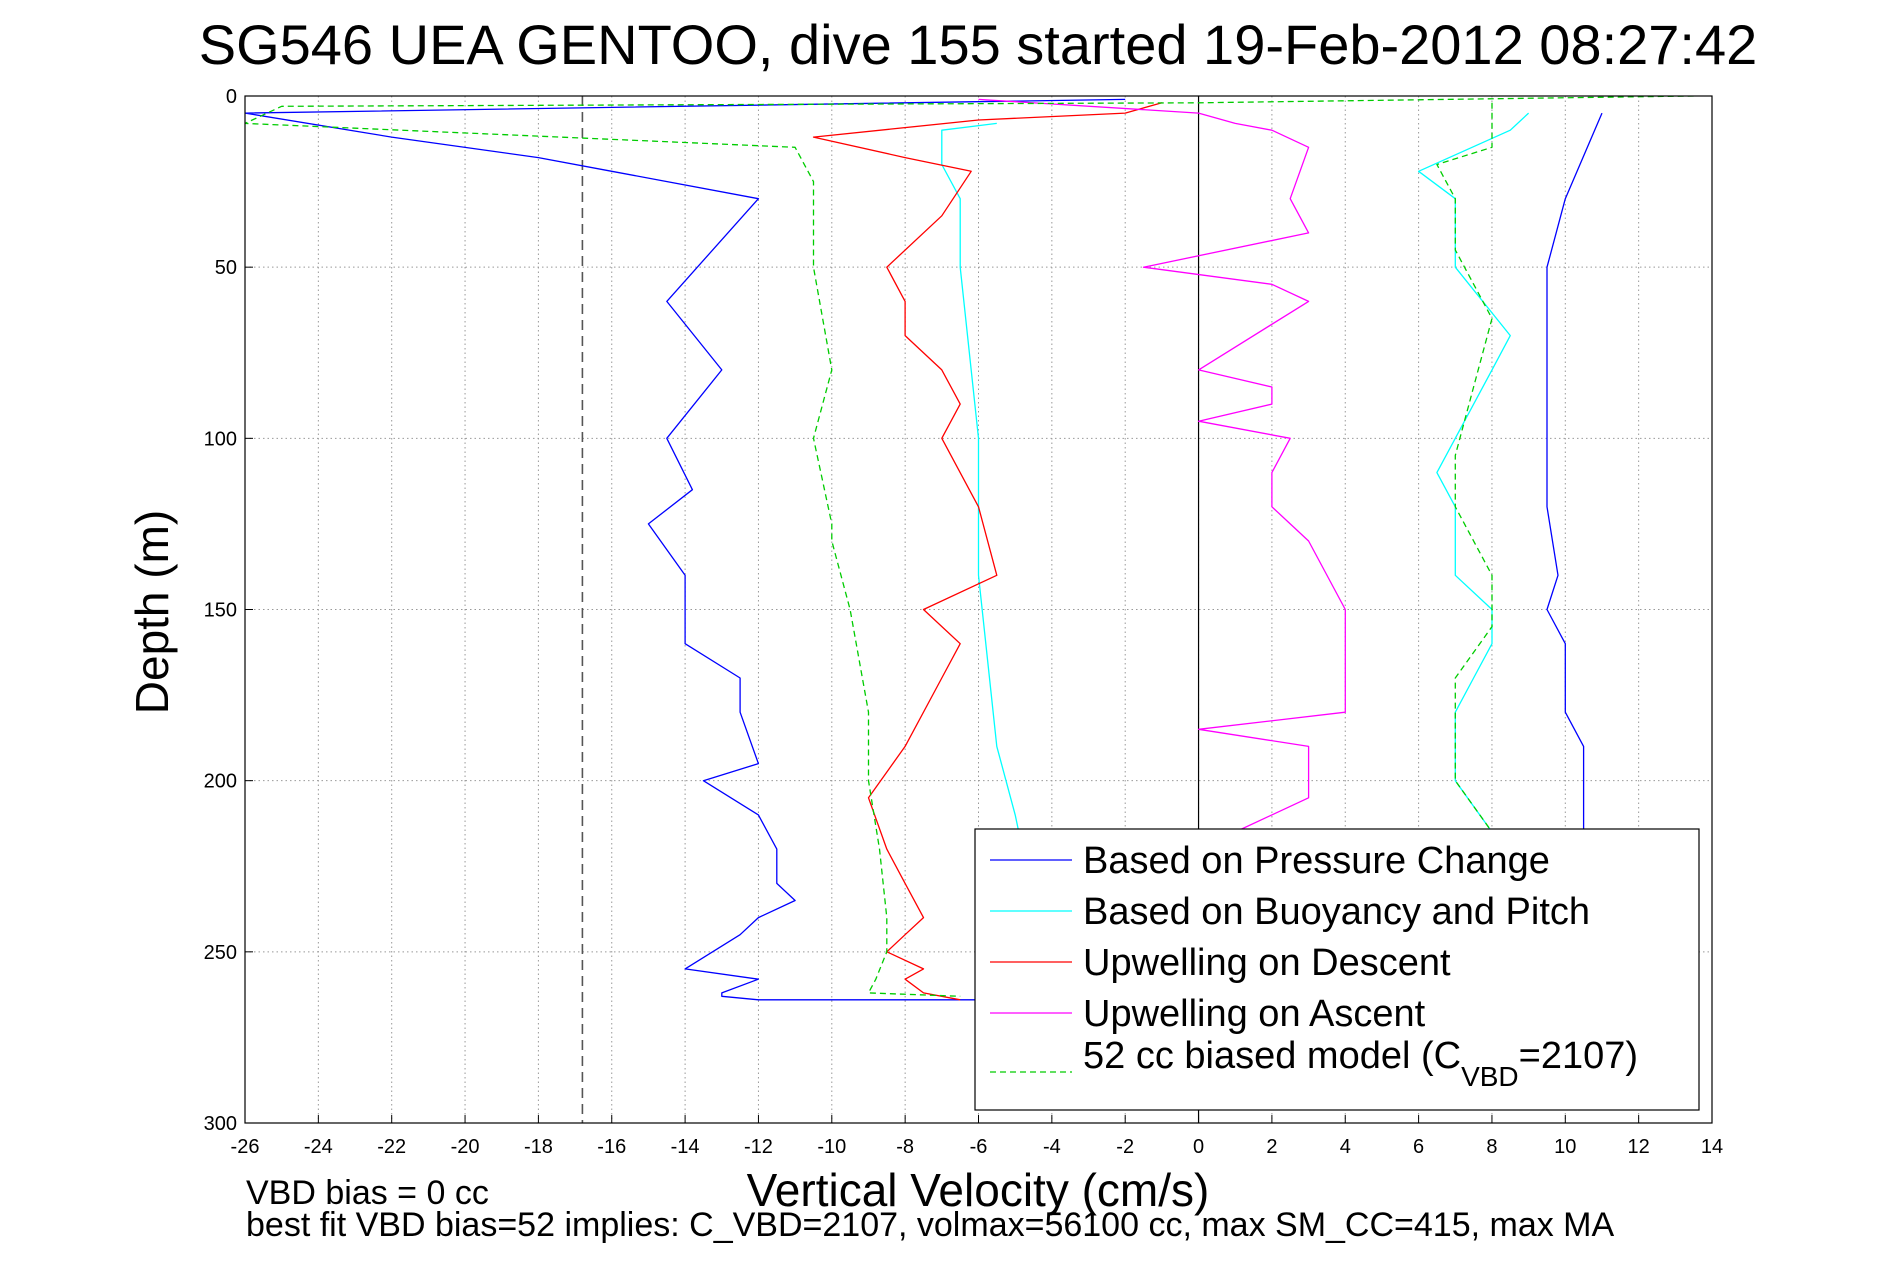 This screenshot has height=1262, width=1891. I want to click on x-tick-label: -18, so click(538, 1147).